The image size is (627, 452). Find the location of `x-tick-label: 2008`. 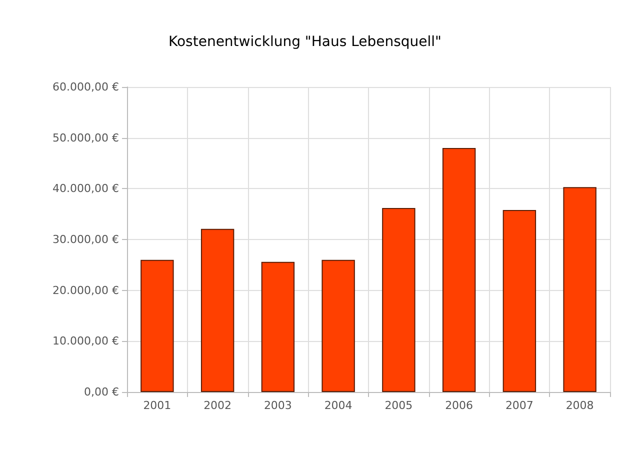

x-tick-label: 2008 is located at coordinates (580, 405).